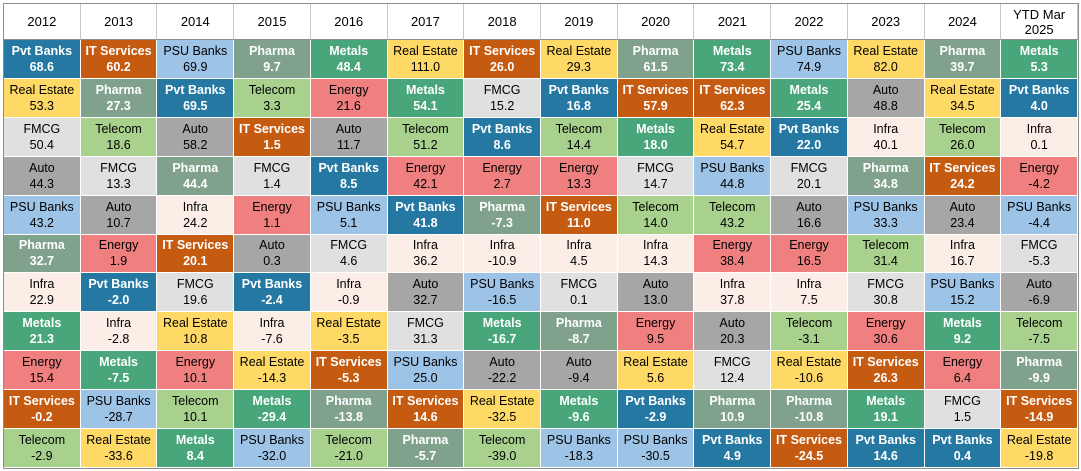 The height and width of the screenshot is (471, 1081). I want to click on sector-return: 29.3, so click(579, 66).